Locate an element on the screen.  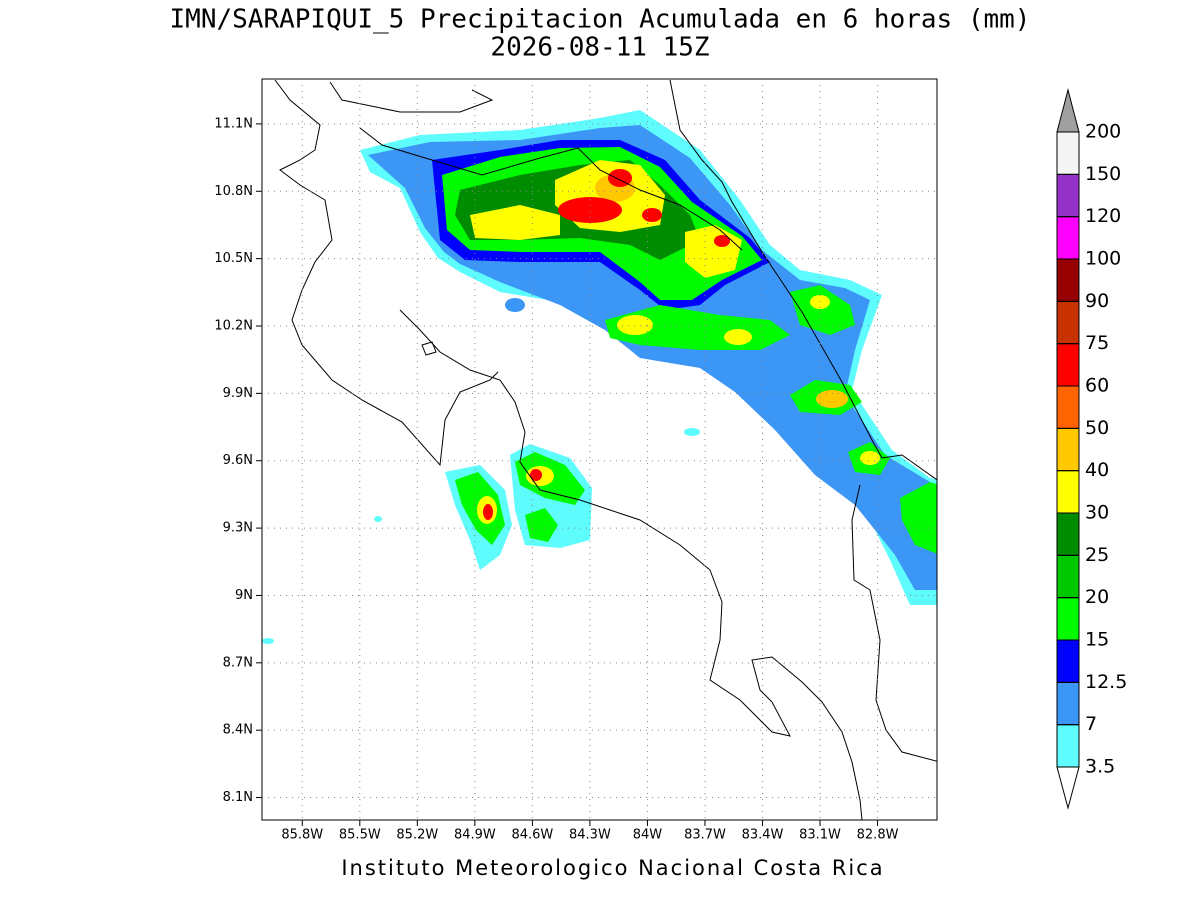
colorbar-label: 150 is located at coordinates (1103, 174).